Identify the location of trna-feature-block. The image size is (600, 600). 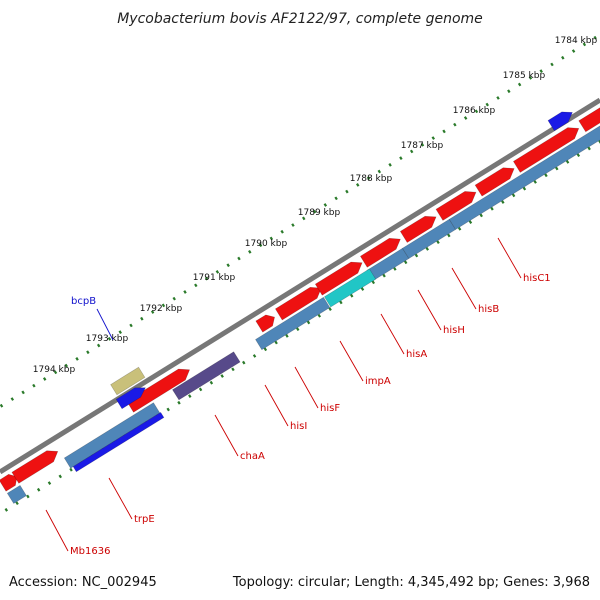
(206, 376).